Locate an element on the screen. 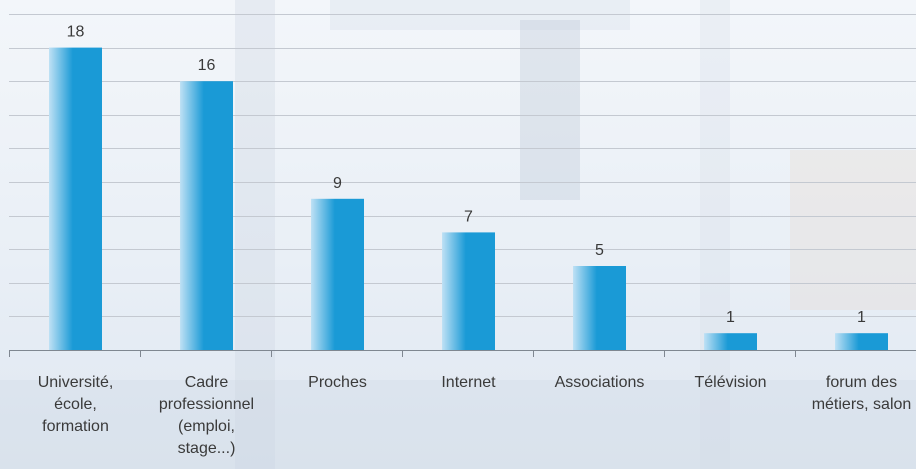 Image resolution: width=916 pixels, height=469 pixels. x-tick-label: Télévision is located at coordinates (730, 382).